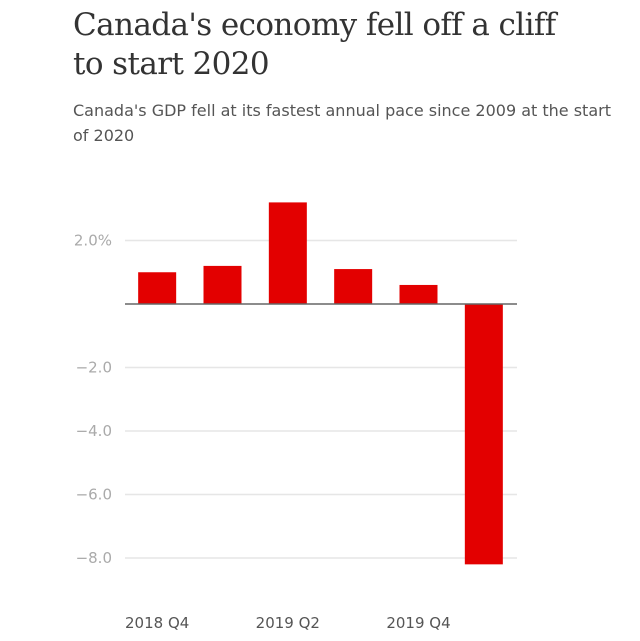  Describe the element at coordinates (94, 495) in the screenshot. I see `y-tick-label: −6.0` at that location.